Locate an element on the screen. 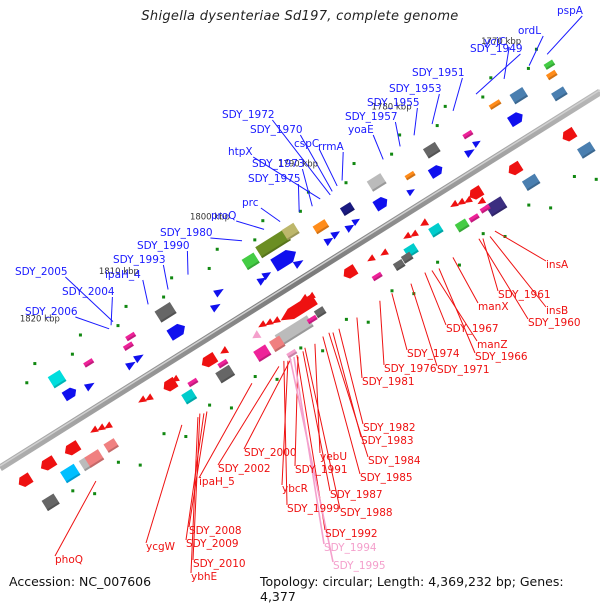  reverse-gene-label: insA is located at coordinates (557, 265).